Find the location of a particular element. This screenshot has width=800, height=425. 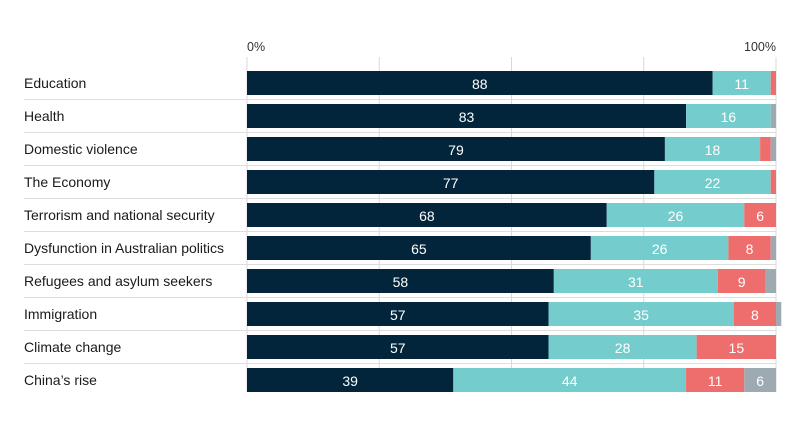

category-label: Terrorism and national security is located at coordinates (119, 215).